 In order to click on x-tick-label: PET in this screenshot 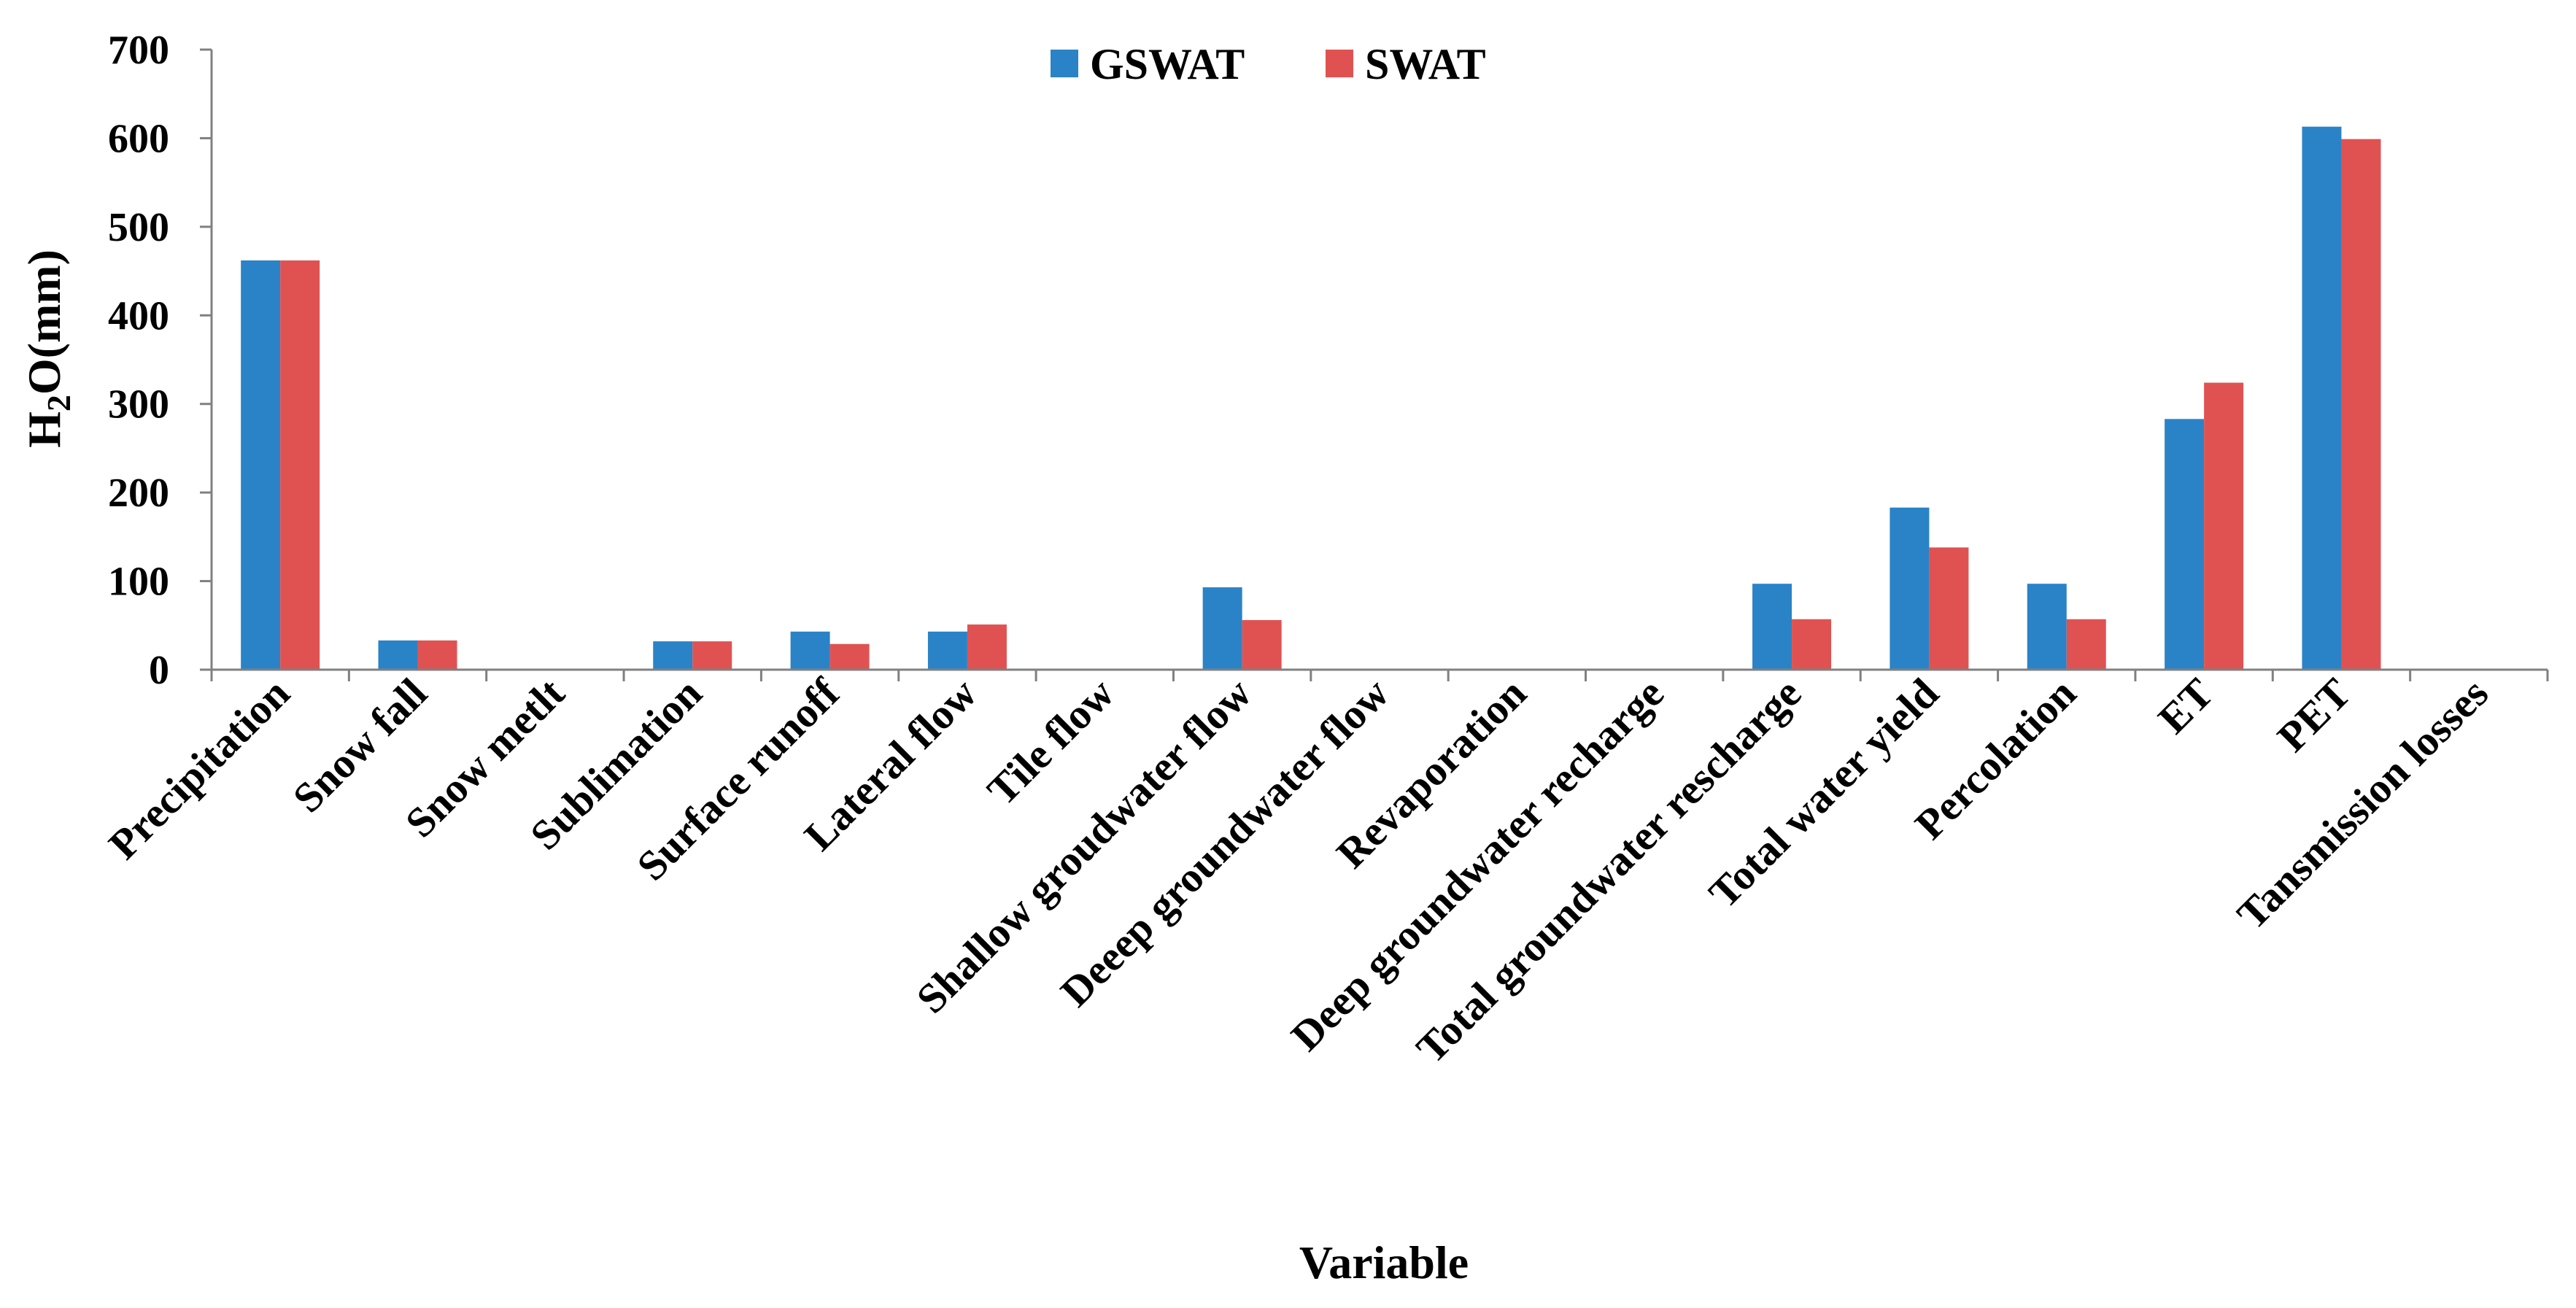, I will do `click(2314, 715)`.